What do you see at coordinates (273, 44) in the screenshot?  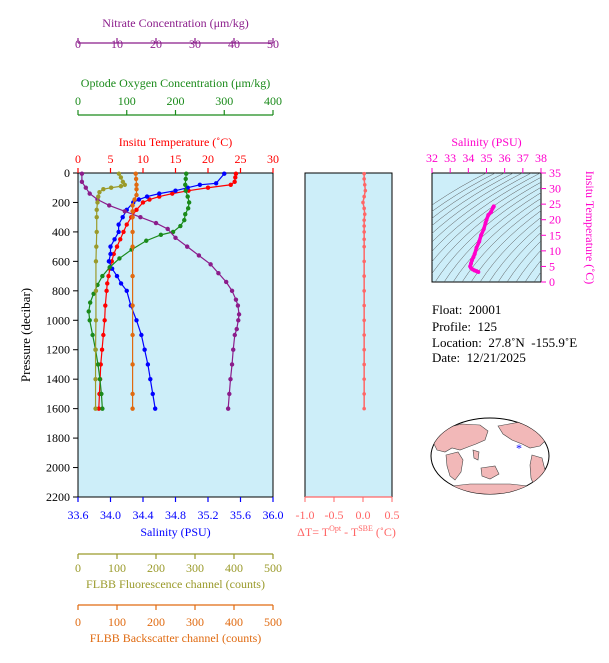 I see `nitrate-tick-label: 50` at bounding box center [273, 44].